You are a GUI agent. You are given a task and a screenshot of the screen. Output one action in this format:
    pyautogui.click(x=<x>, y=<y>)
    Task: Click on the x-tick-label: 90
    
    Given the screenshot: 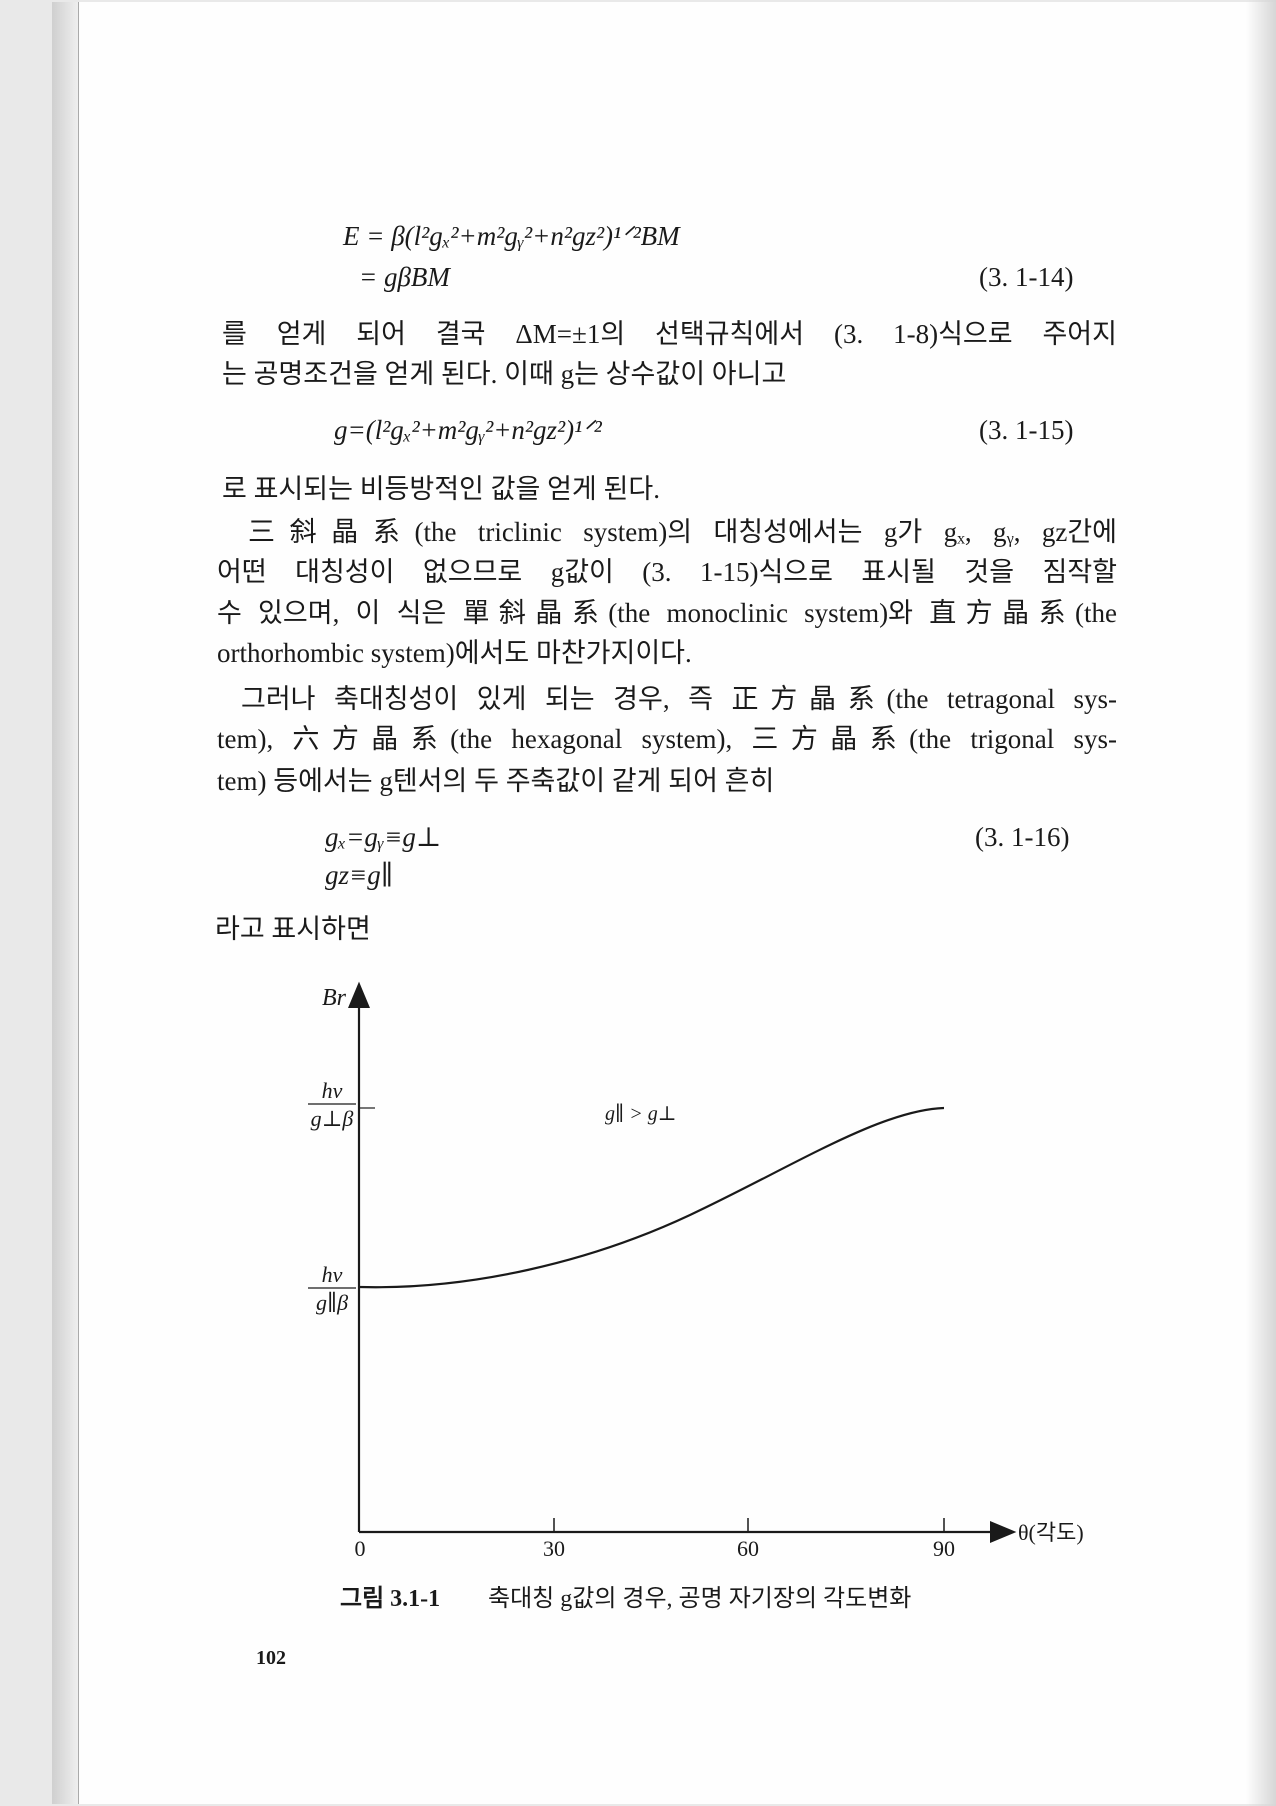 What is the action you would take?
    pyautogui.click(x=944, y=1548)
    